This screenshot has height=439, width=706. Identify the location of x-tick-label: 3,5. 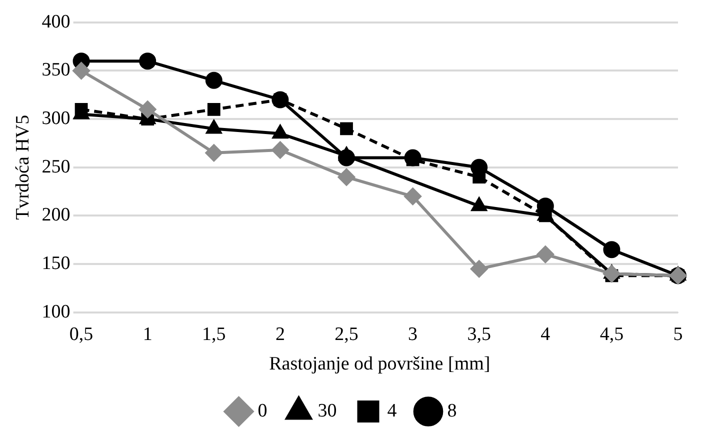
(479, 334).